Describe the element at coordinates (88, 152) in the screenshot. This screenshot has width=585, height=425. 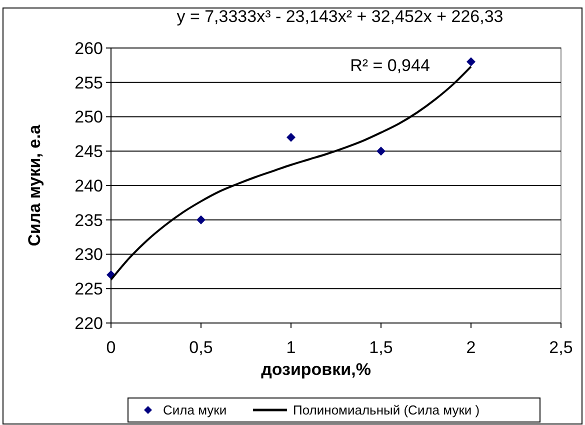
I see `y-tick-label: 245` at that location.